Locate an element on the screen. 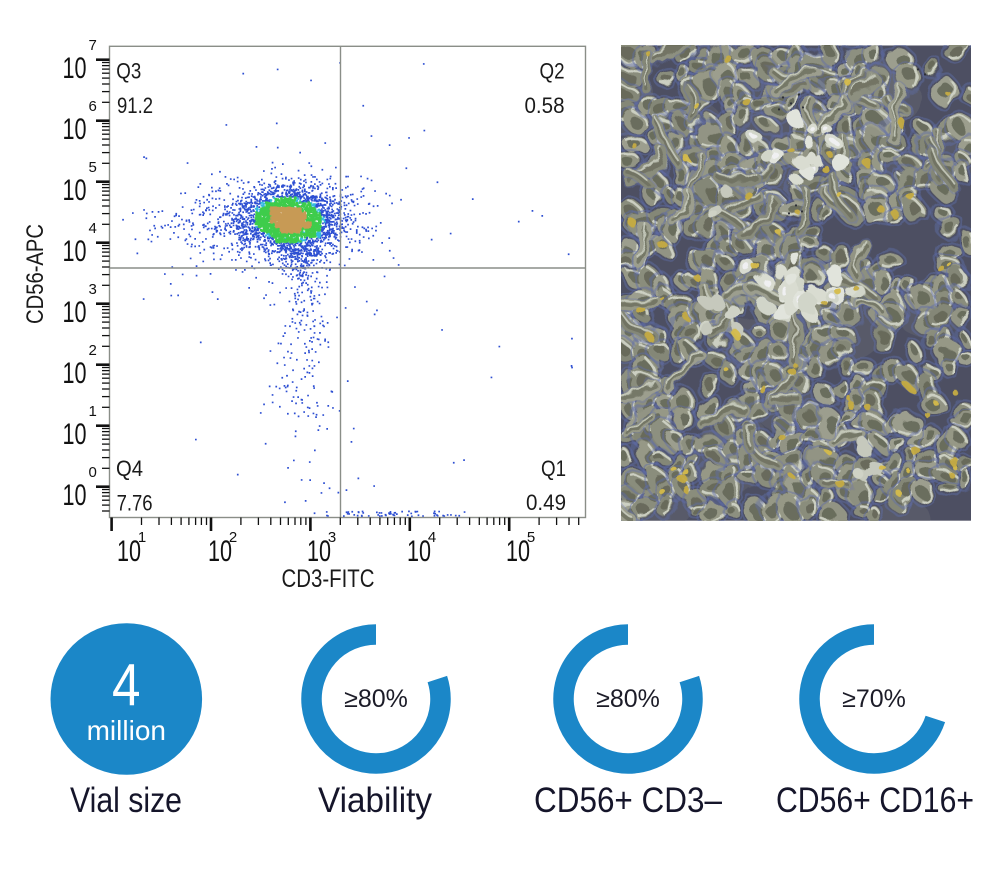  svg-text: 0 is located at coordinates (93, 472).